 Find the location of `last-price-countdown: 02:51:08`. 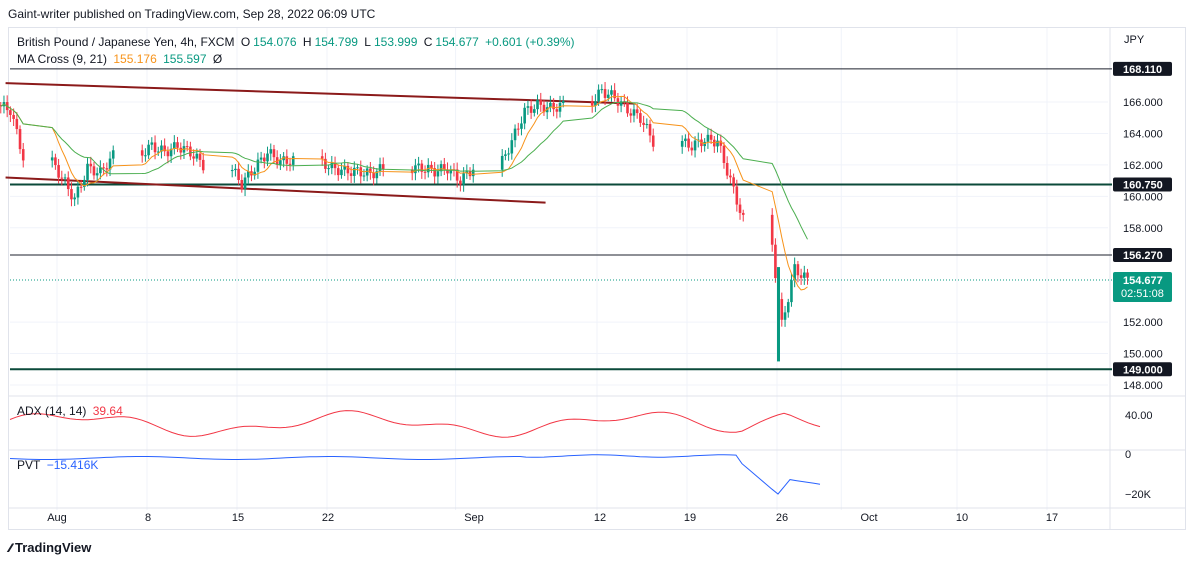

last-price-countdown: 02:51:08 is located at coordinates (1142, 294).